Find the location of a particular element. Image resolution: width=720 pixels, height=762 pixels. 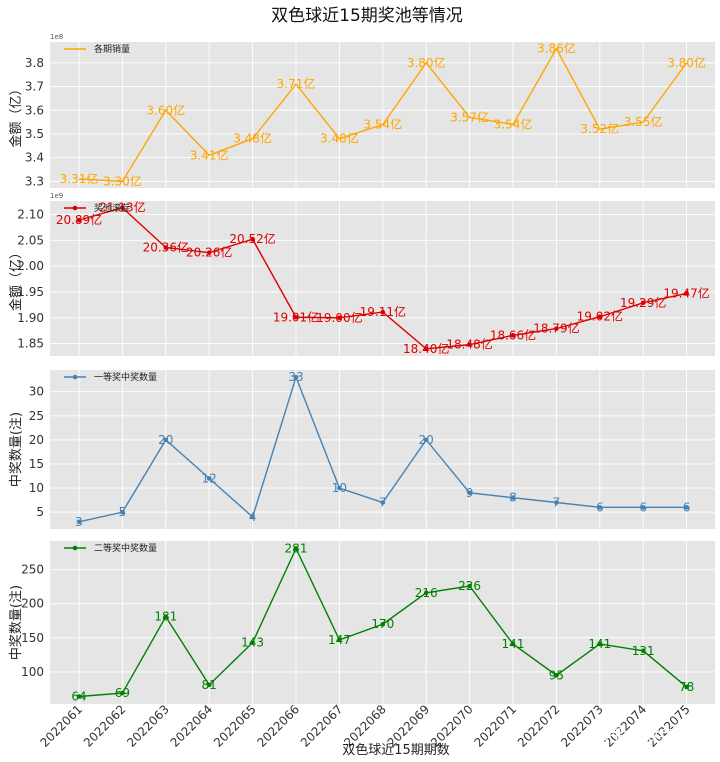

data-label: 216 is located at coordinates (426, 593).